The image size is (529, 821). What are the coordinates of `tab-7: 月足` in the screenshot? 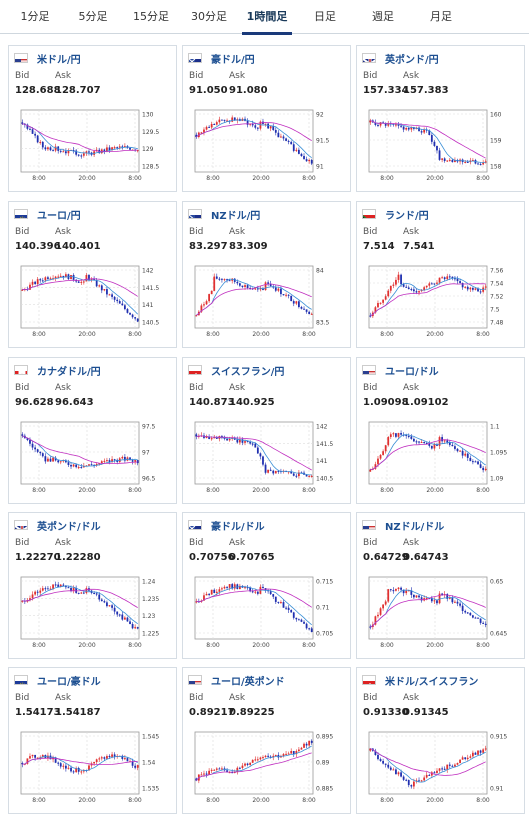 It's located at (441, 16).